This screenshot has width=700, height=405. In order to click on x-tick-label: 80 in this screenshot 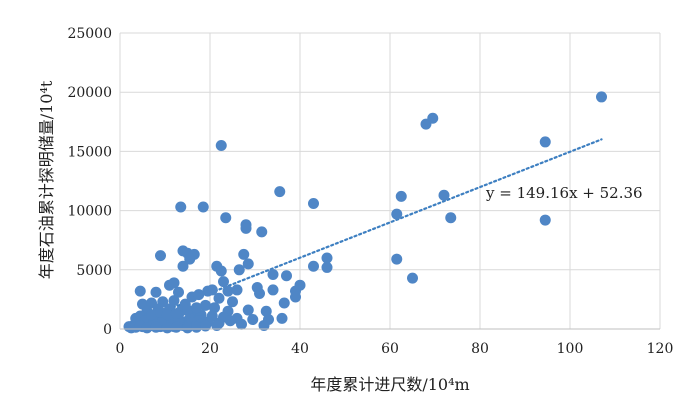, I will do `click(480, 349)`.